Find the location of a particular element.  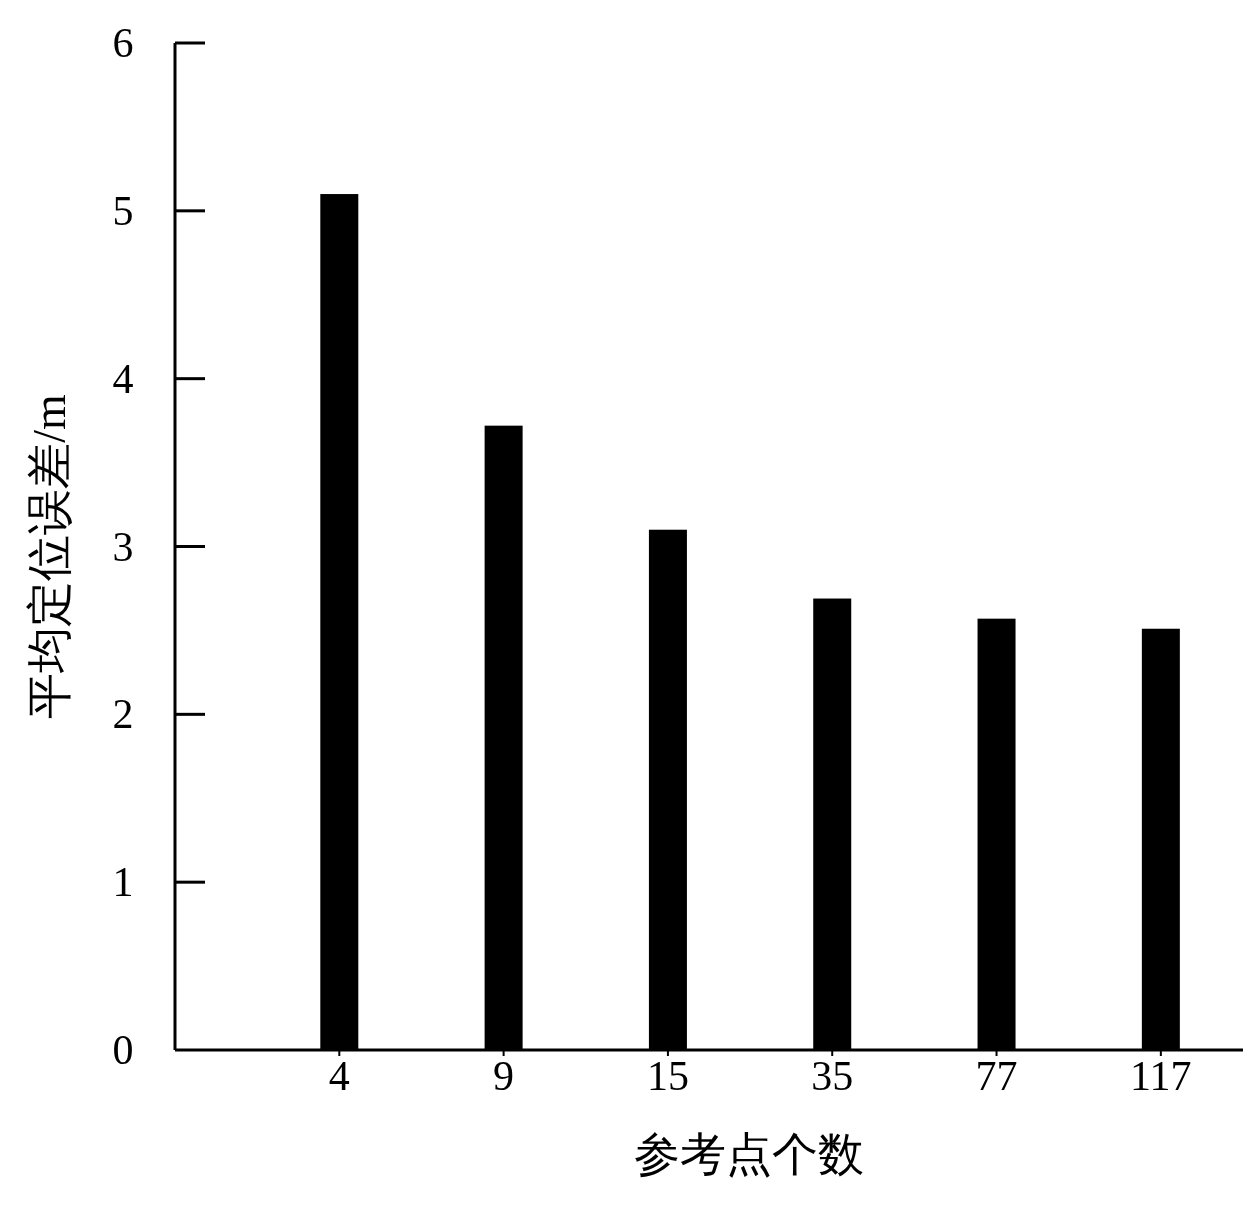

y-tick-label: 3 is located at coordinates (123, 546).